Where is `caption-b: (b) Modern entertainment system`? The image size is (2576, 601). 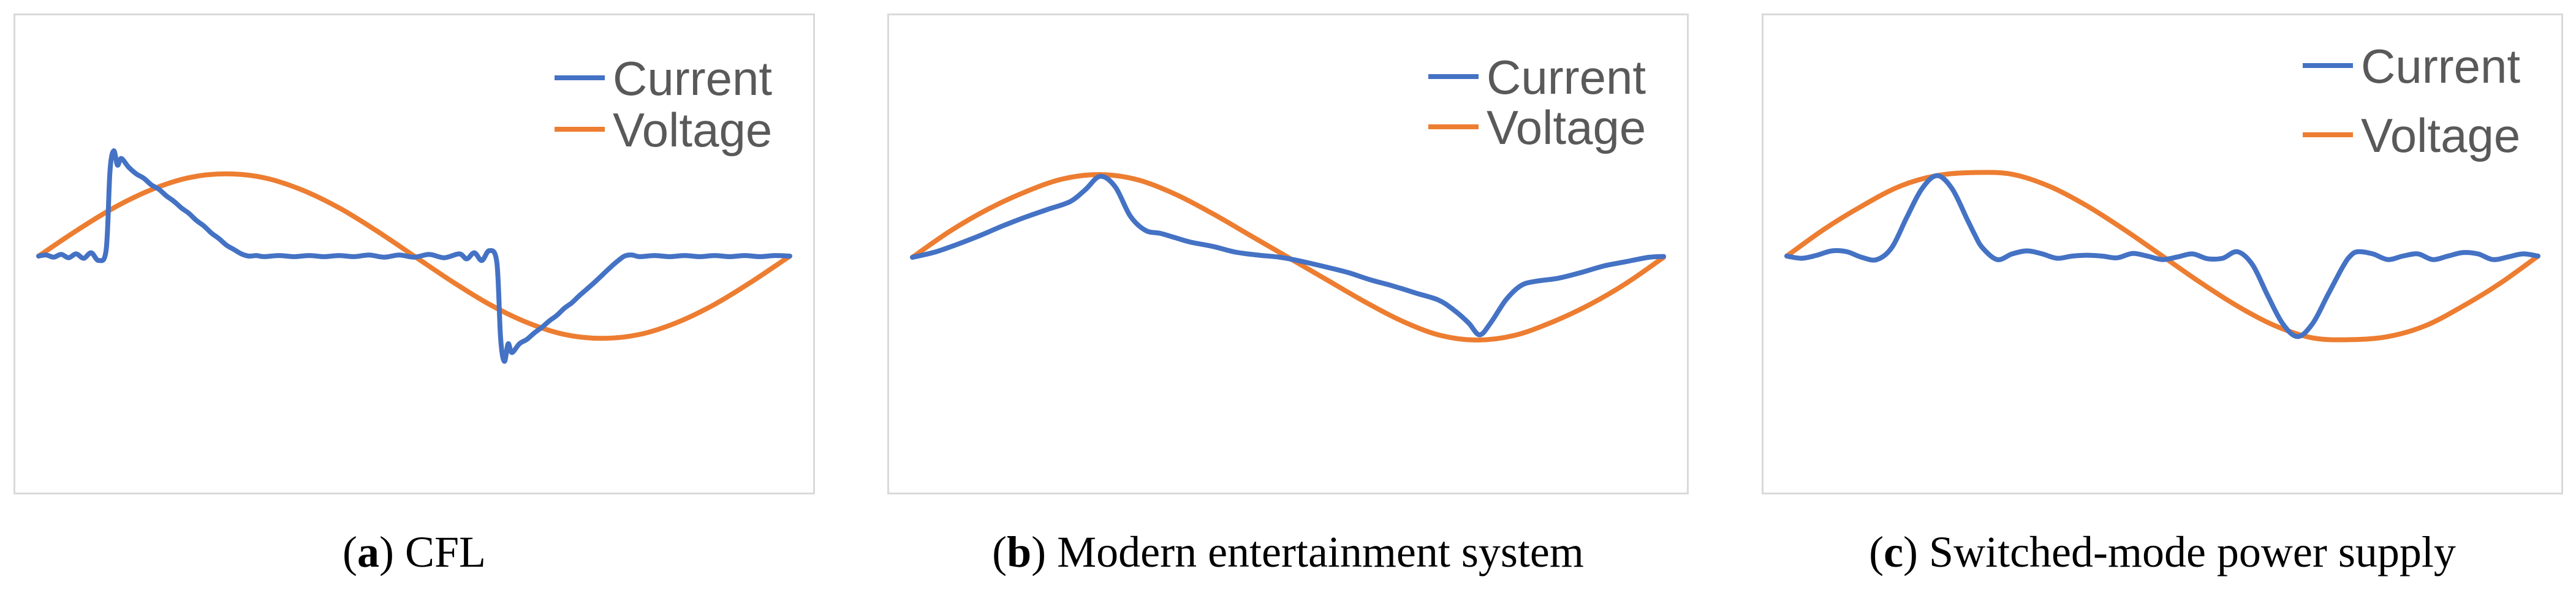 caption-b: (b) Modern entertainment system is located at coordinates (1288, 551).